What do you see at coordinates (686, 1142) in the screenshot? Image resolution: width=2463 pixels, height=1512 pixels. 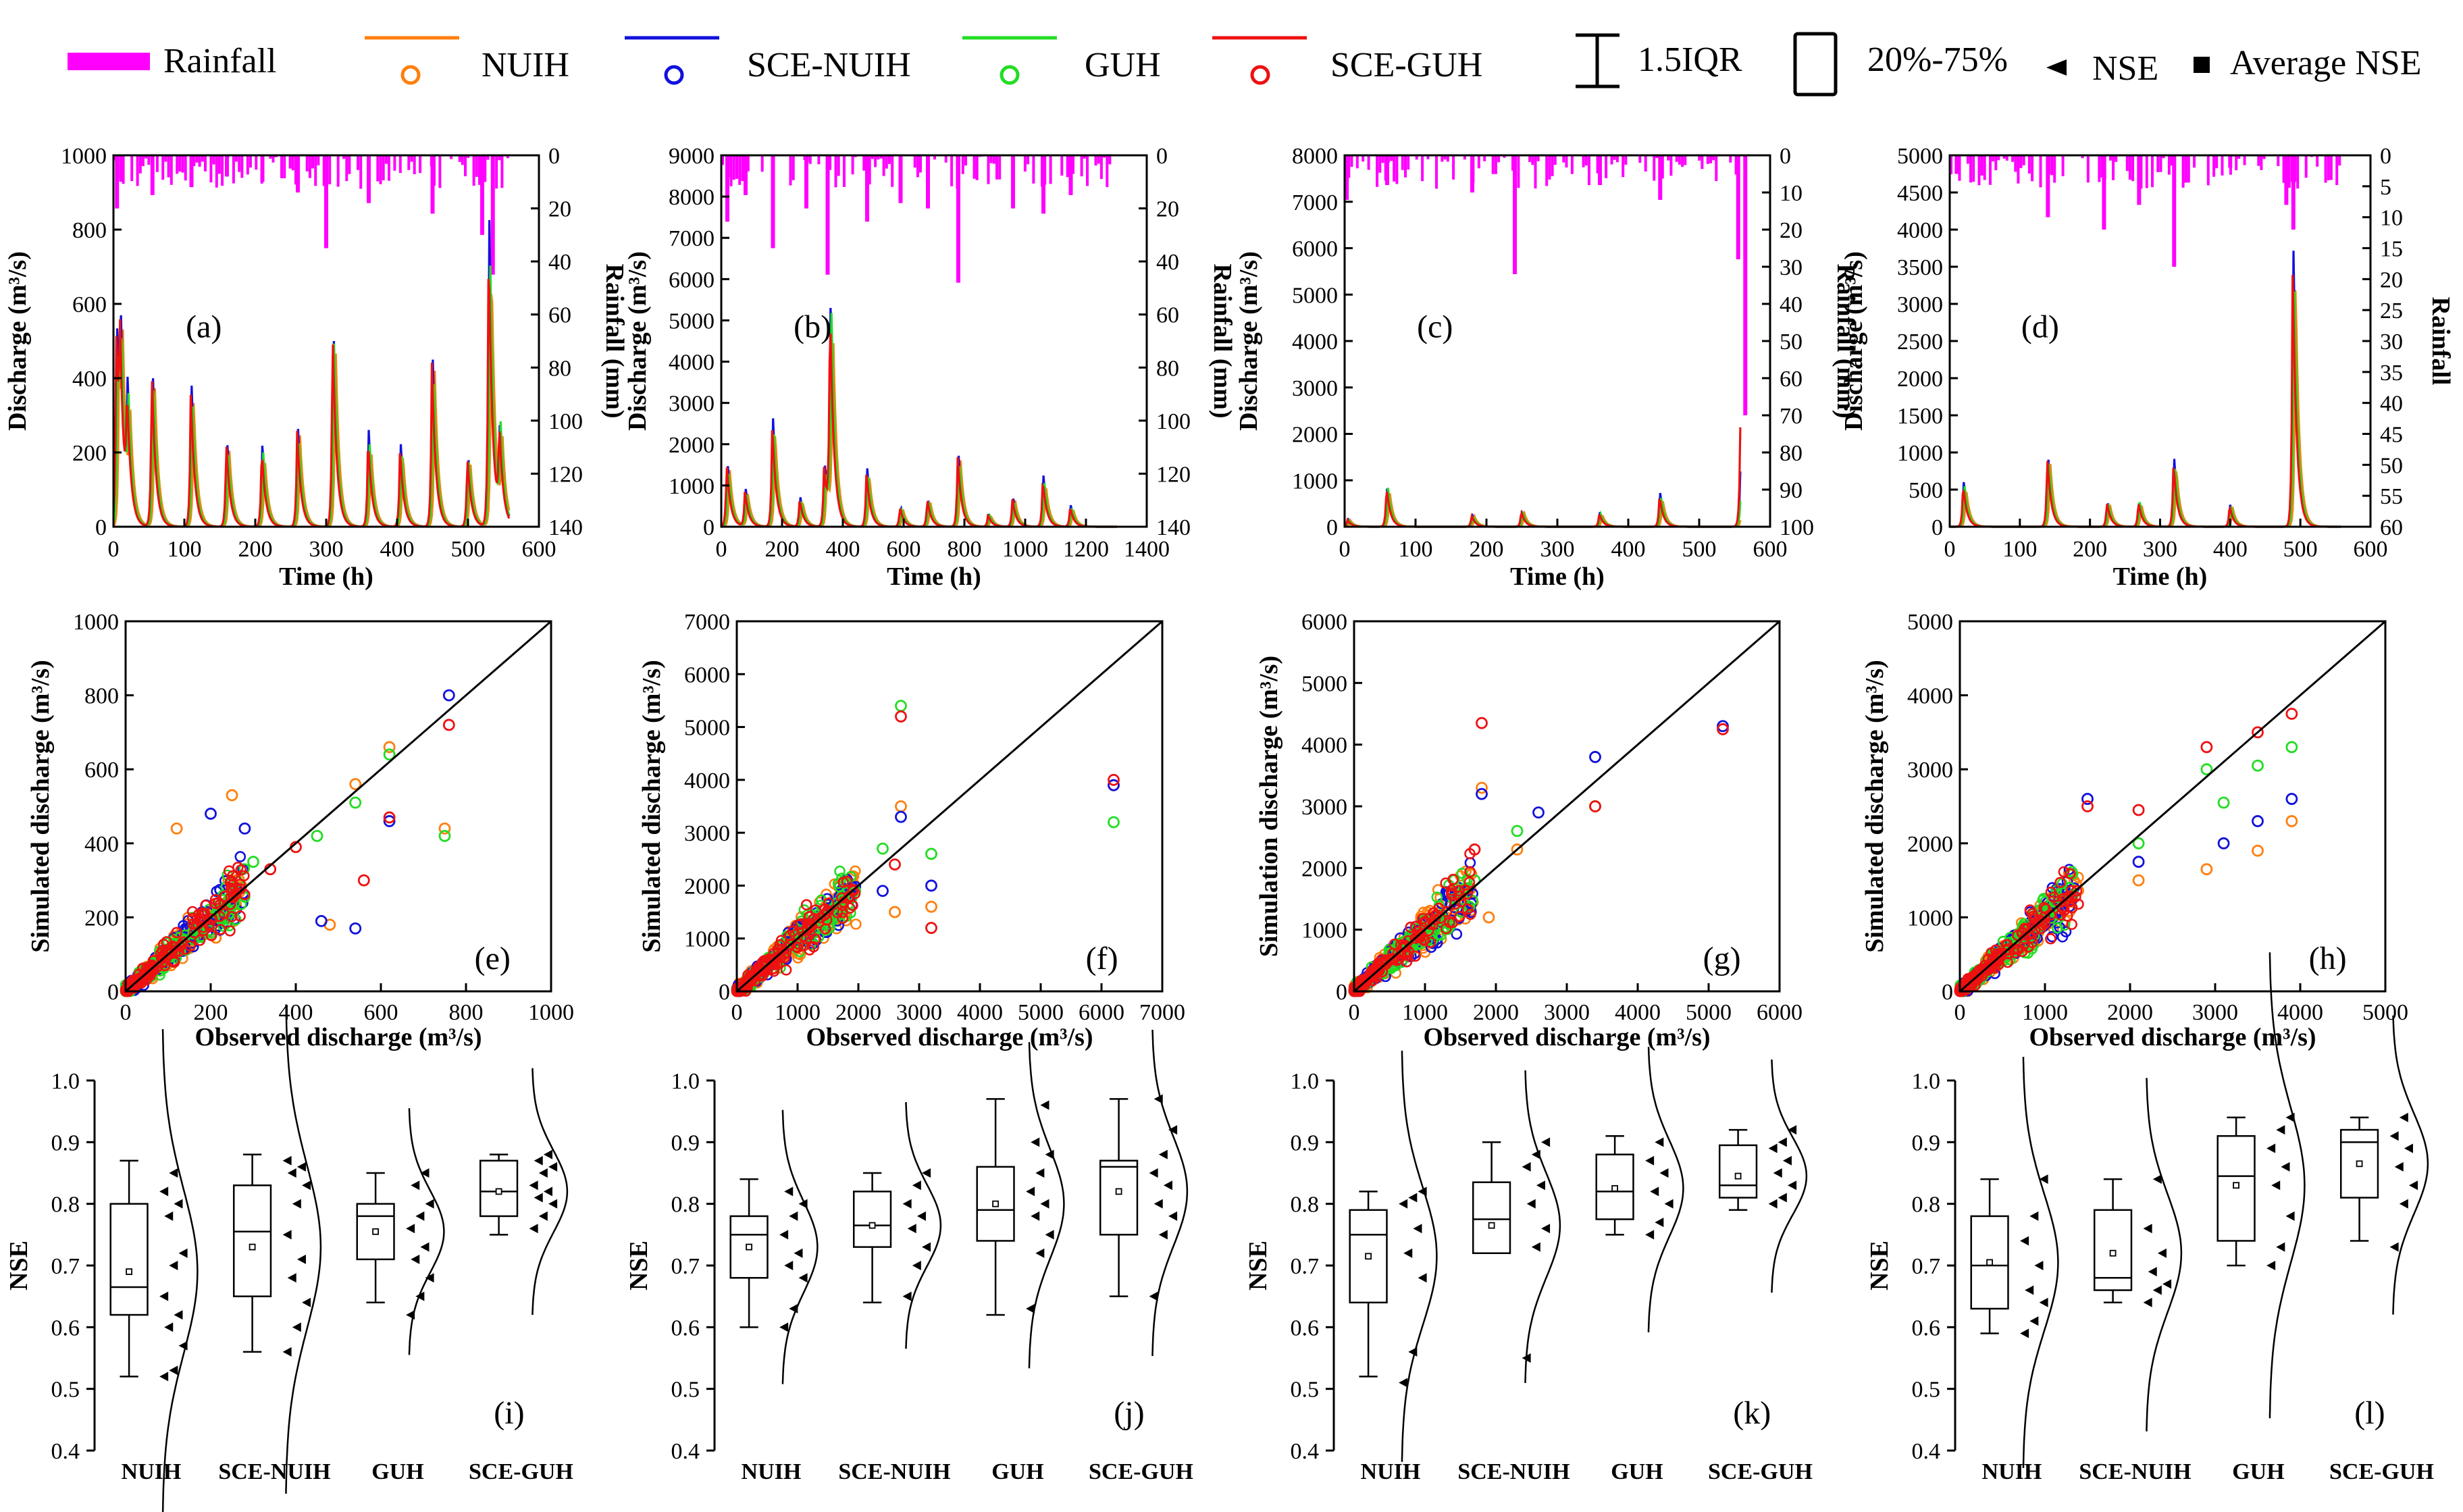 I see `y-tick-label: 0.9` at bounding box center [686, 1142].